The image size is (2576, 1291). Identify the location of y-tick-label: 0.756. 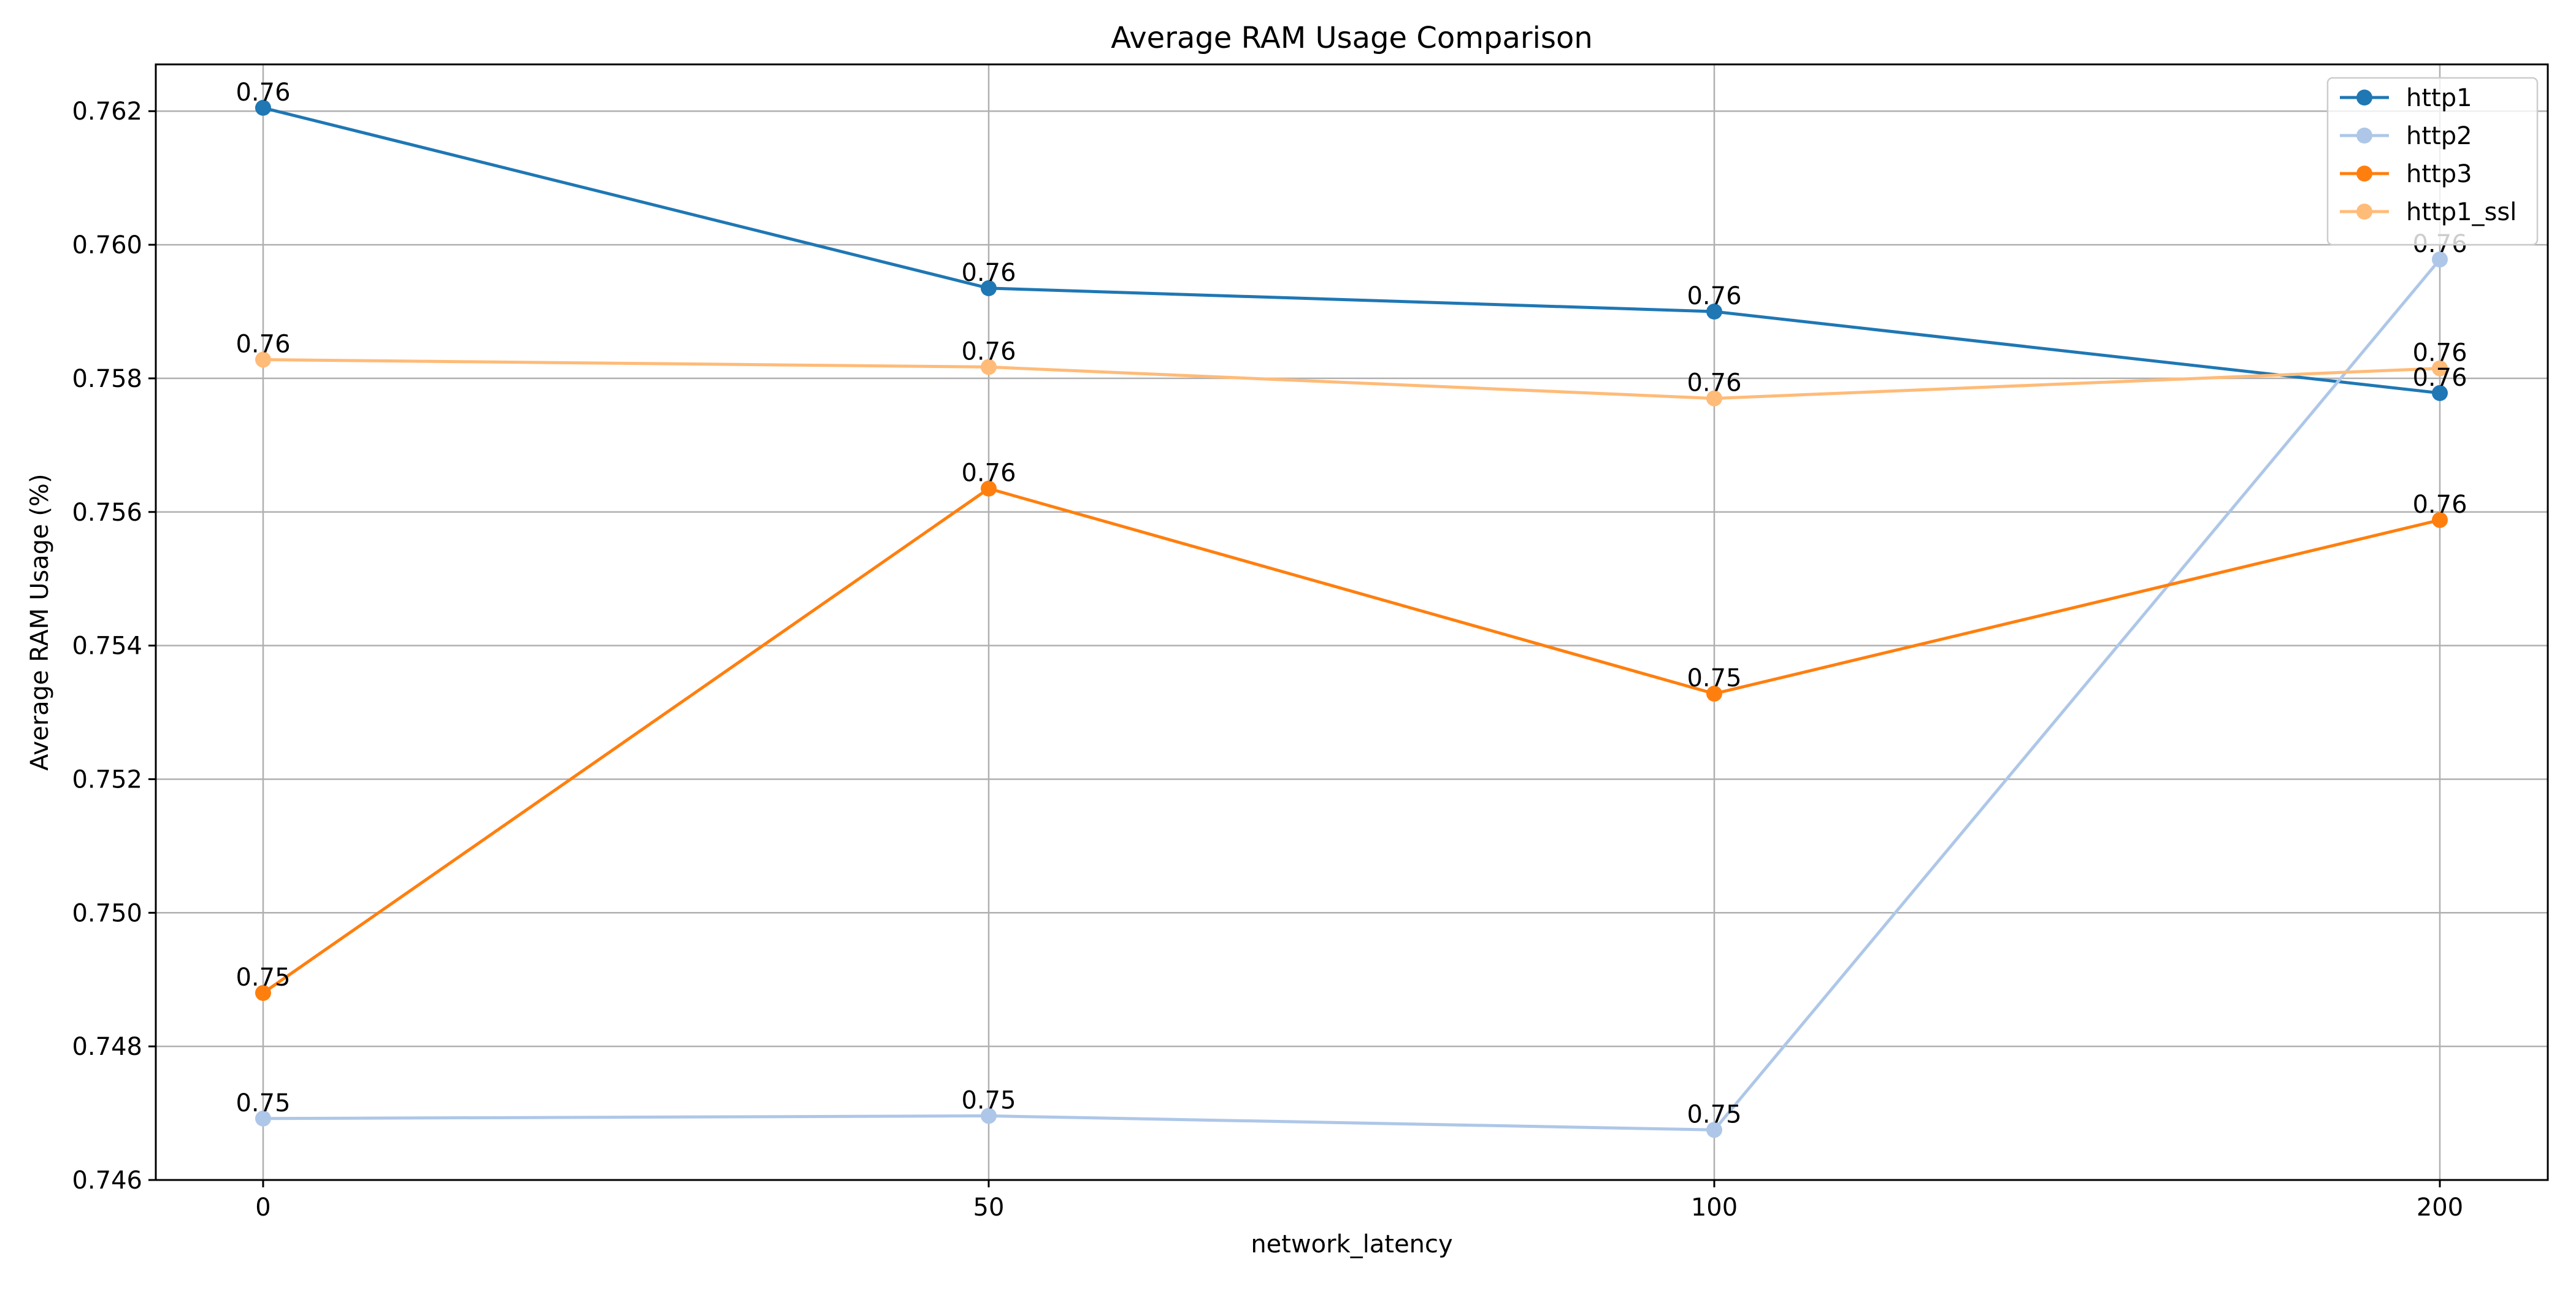
(107, 513).